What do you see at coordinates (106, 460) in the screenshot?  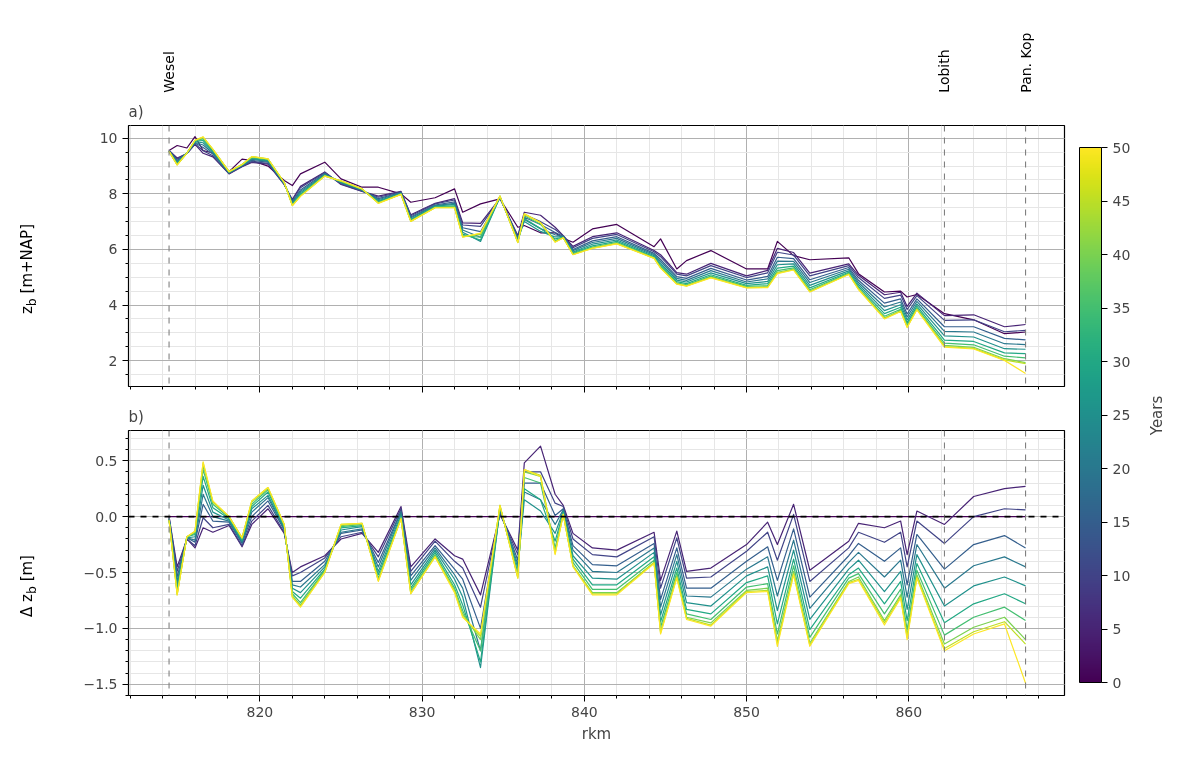 I see `y-tick-label: 0.5` at bounding box center [106, 460].